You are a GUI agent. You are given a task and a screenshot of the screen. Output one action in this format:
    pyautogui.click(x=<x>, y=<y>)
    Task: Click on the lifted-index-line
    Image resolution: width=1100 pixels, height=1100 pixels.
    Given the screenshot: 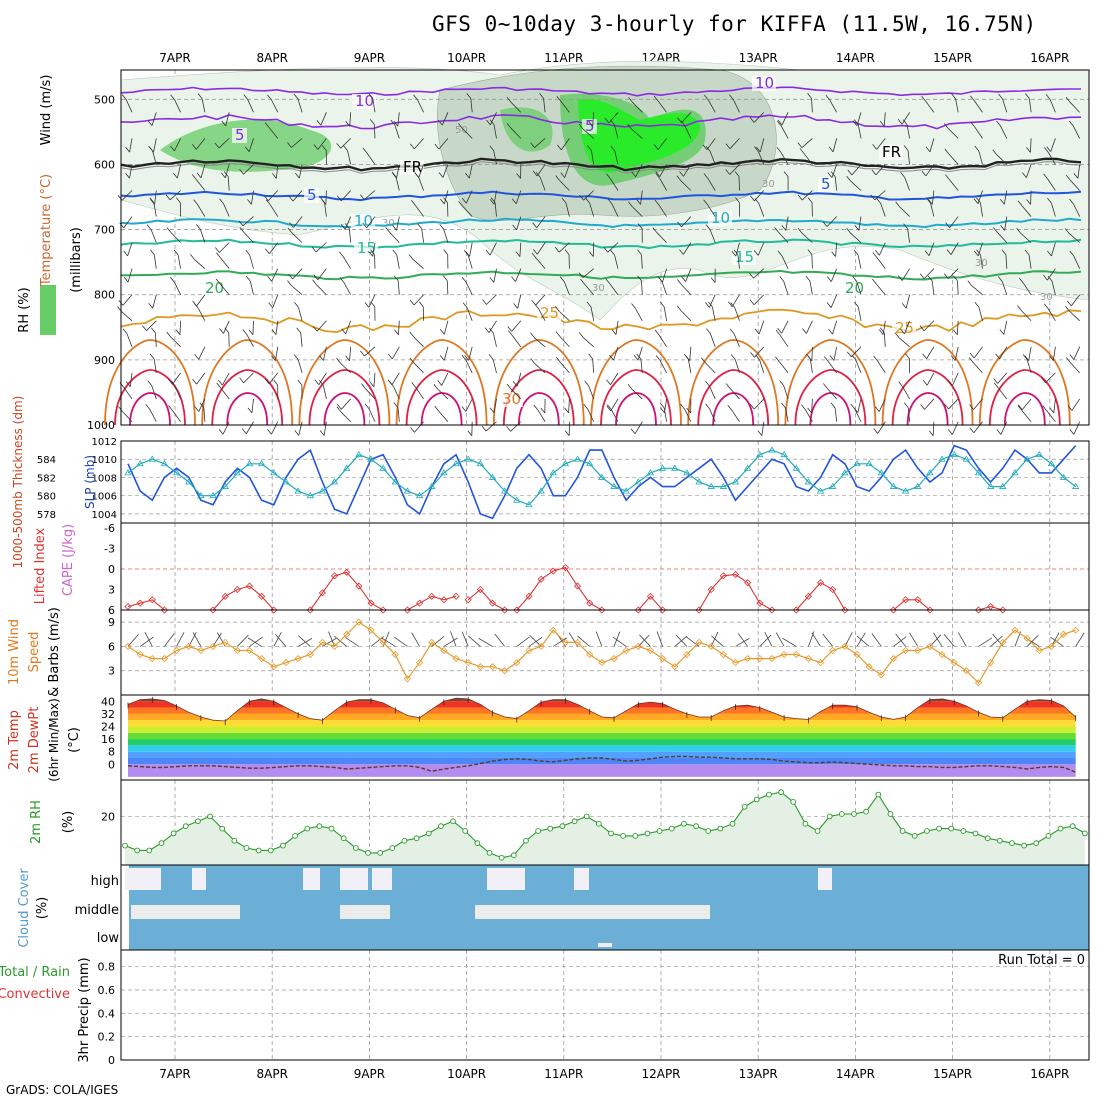 What is the action you would take?
    pyautogui.click(x=486, y=599)
    